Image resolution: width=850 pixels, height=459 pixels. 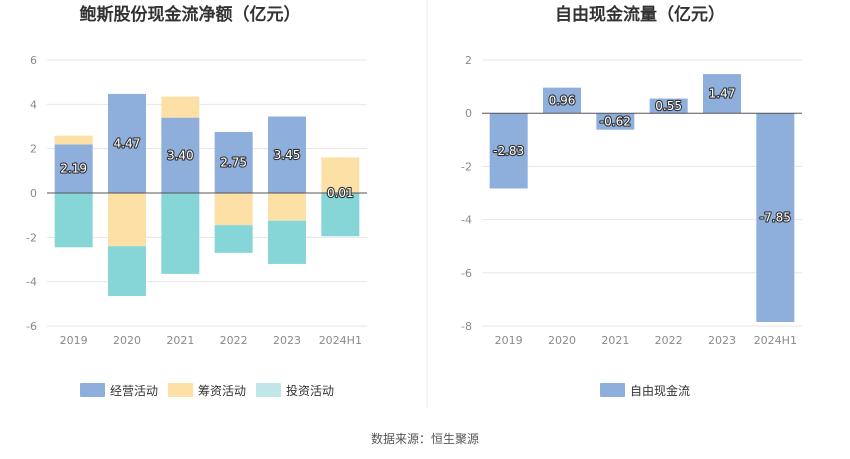 I want to click on data-label: 3.40, so click(x=180, y=155).